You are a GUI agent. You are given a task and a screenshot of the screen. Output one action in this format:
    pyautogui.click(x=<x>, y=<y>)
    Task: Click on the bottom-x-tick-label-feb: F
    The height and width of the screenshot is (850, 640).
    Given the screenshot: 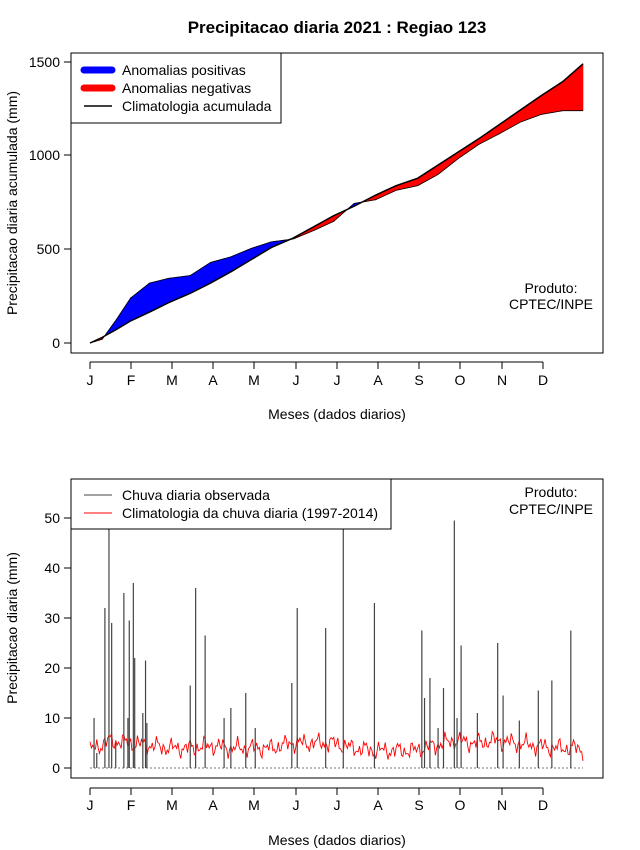 What is the action you would take?
    pyautogui.click(x=131, y=805)
    